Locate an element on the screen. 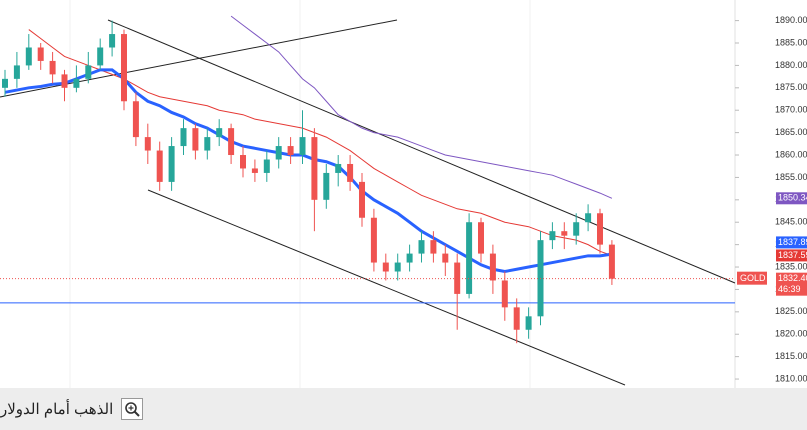 Image resolution: width=807 pixels, height=430 pixels. y-tick-label: 1890.00 is located at coordinates (791, 20).